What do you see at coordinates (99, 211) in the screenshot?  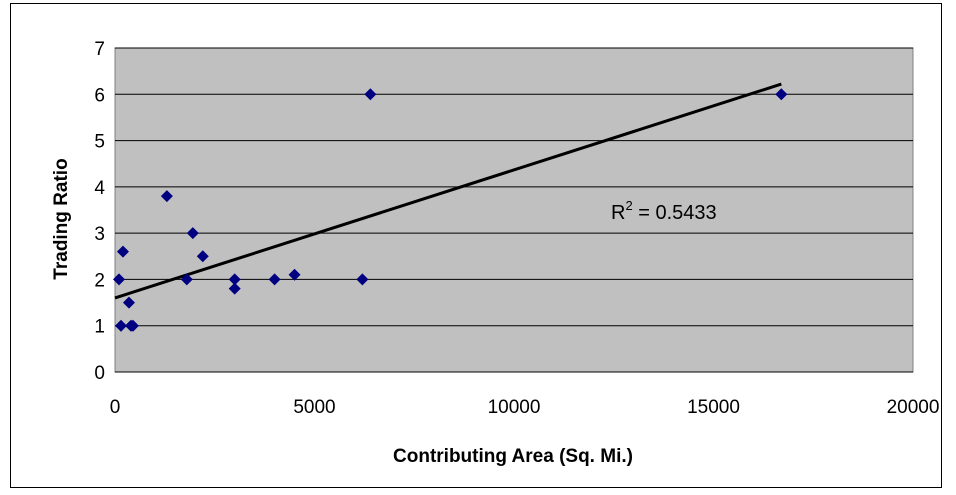 I see `y-tick-labels: 0 1 2 3 4 5 6 7` at bounding box center [99, 211].